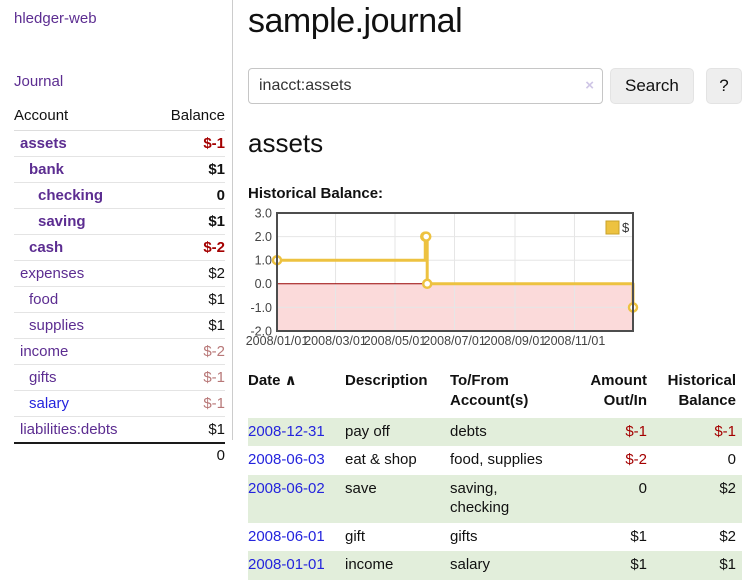  I want to click on y-tick-label: 1.0, so click(263, 261).